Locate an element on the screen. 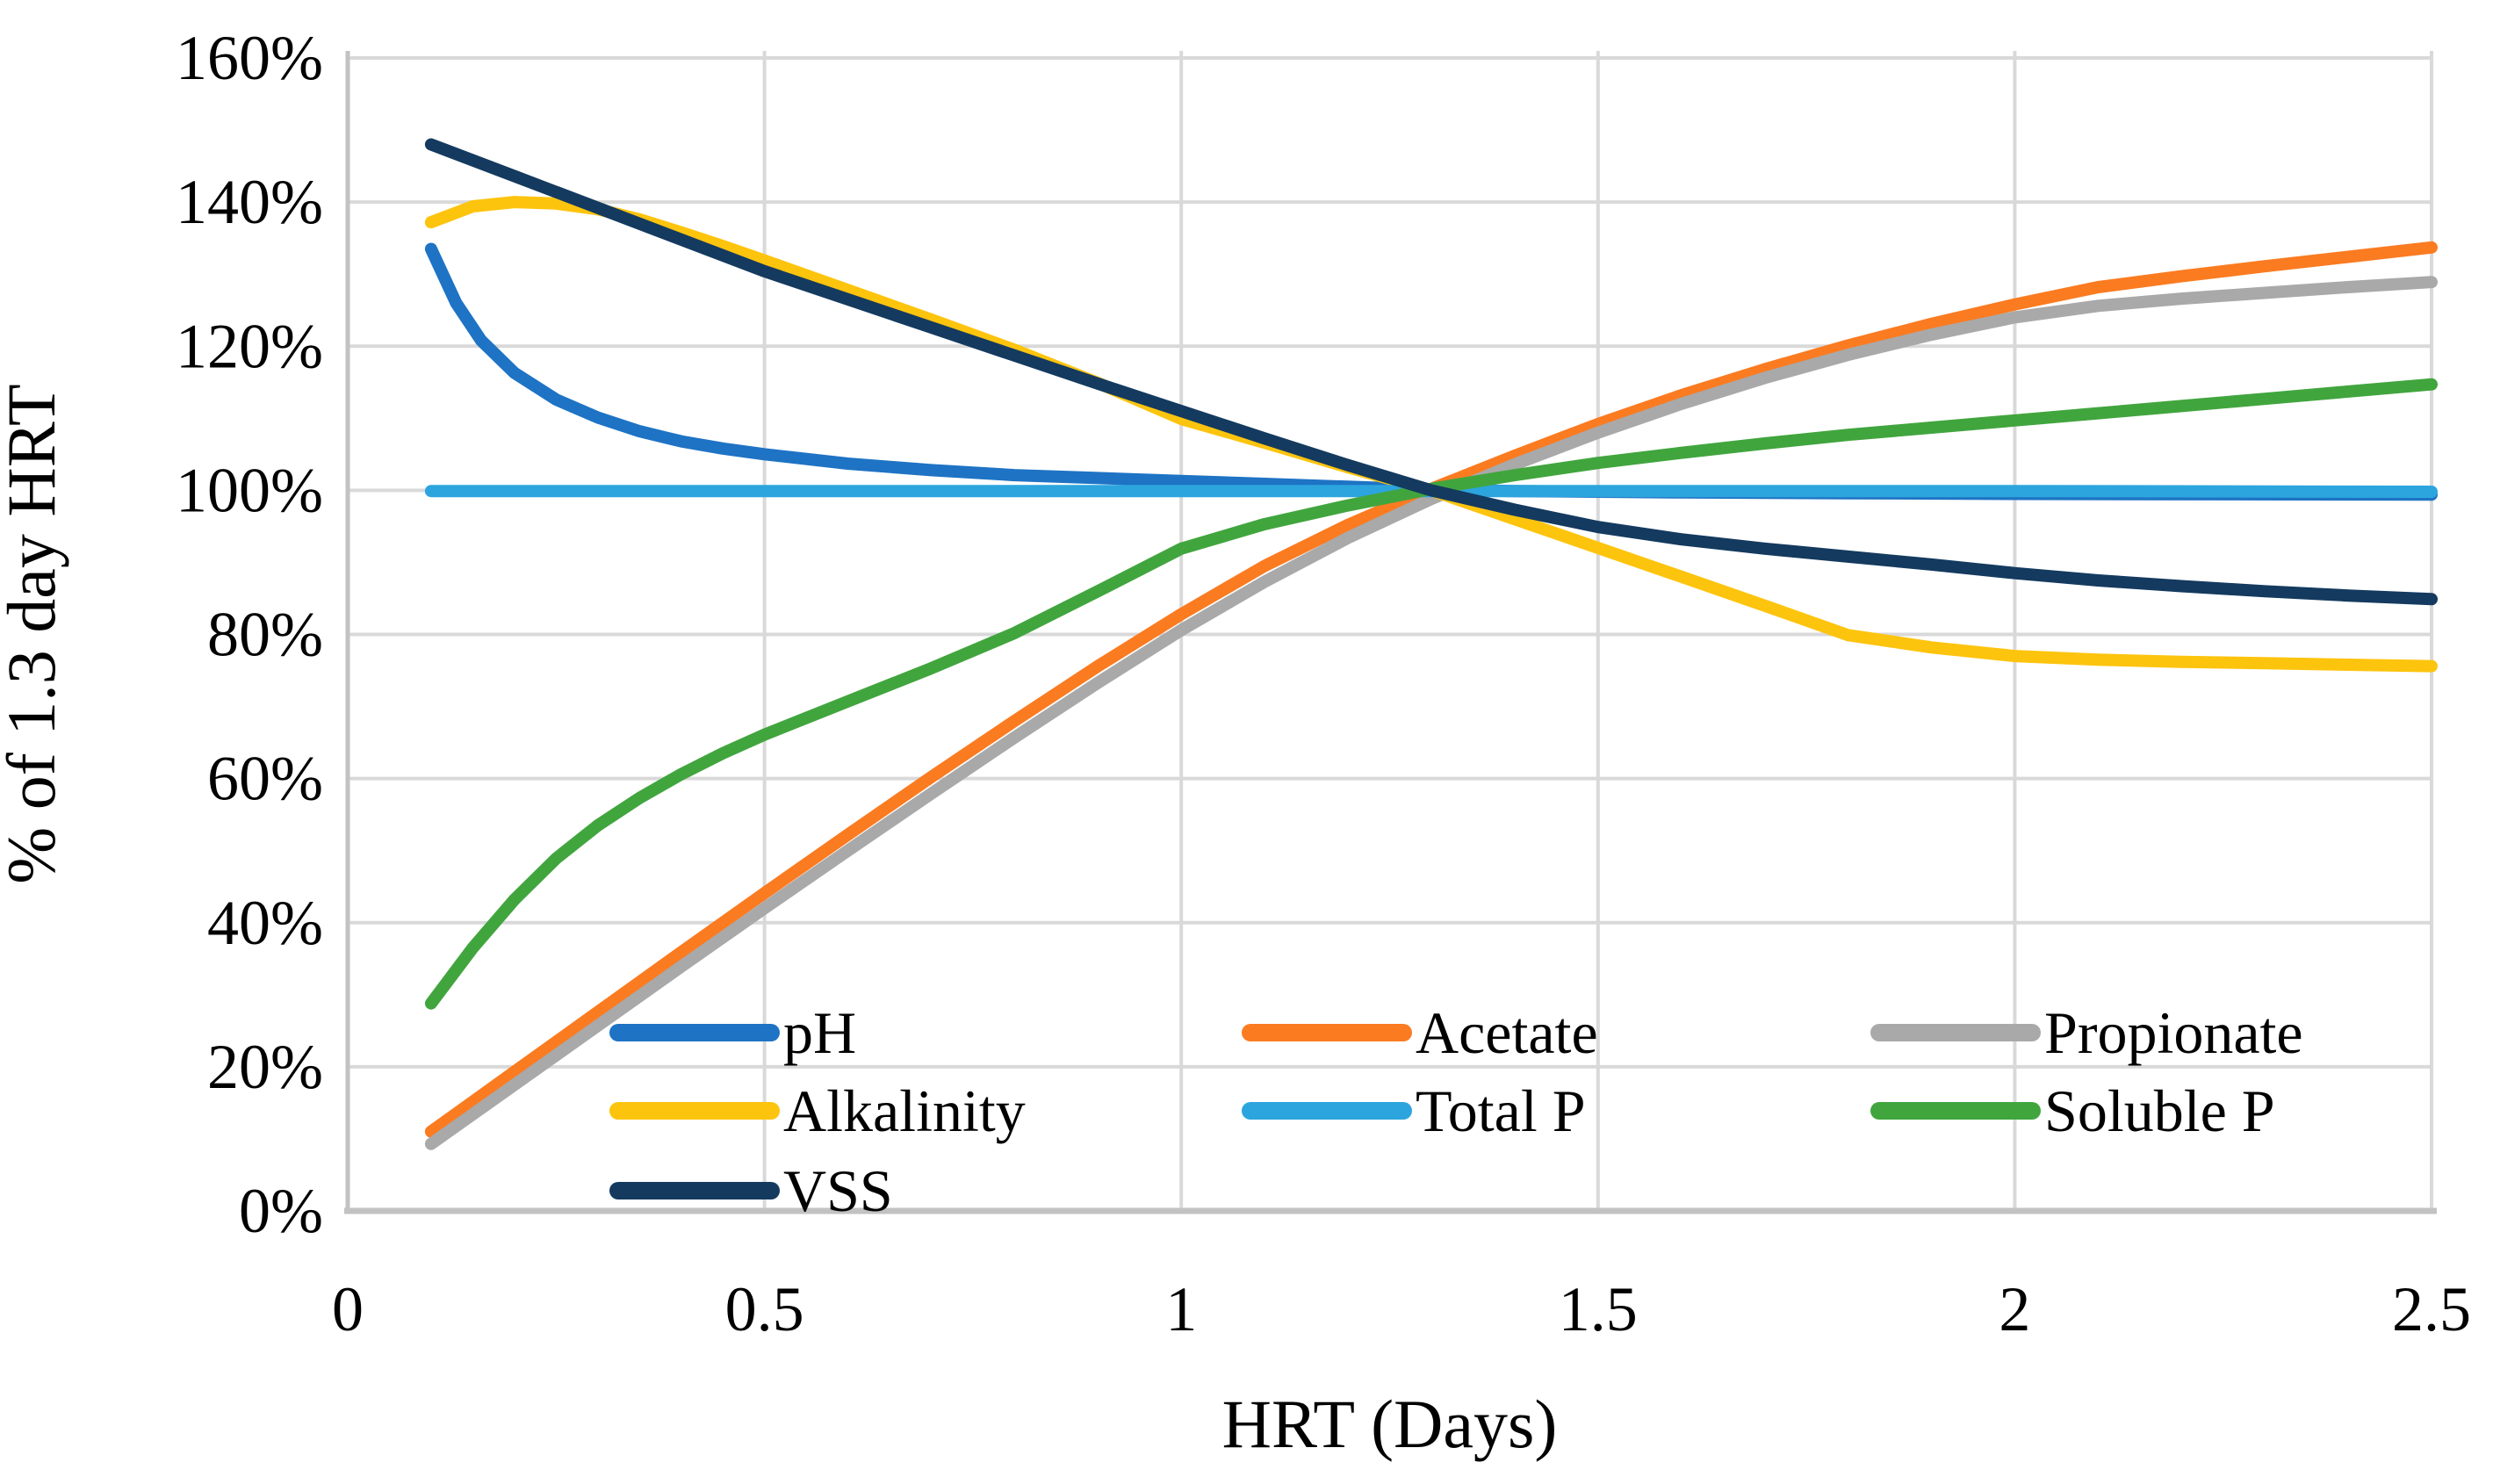  y-tick-label: 160% is located at coordinates (249, 58).